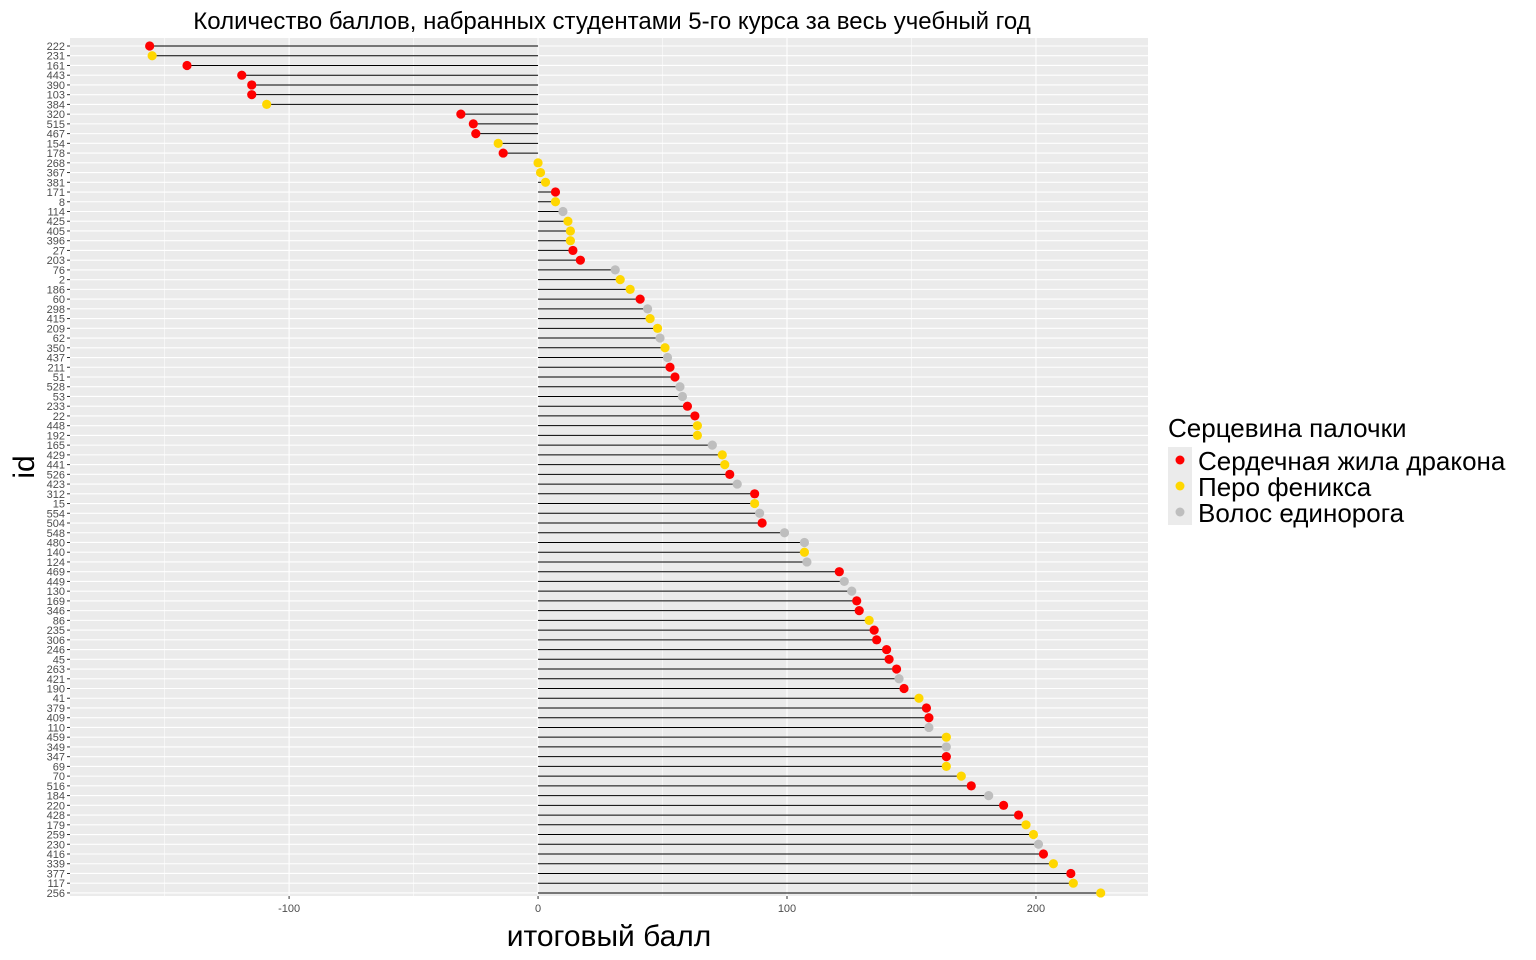 The height and width of the screenshot is (960, 1536). I want to click on y-tick-label-469: 469, so click(56, 573).